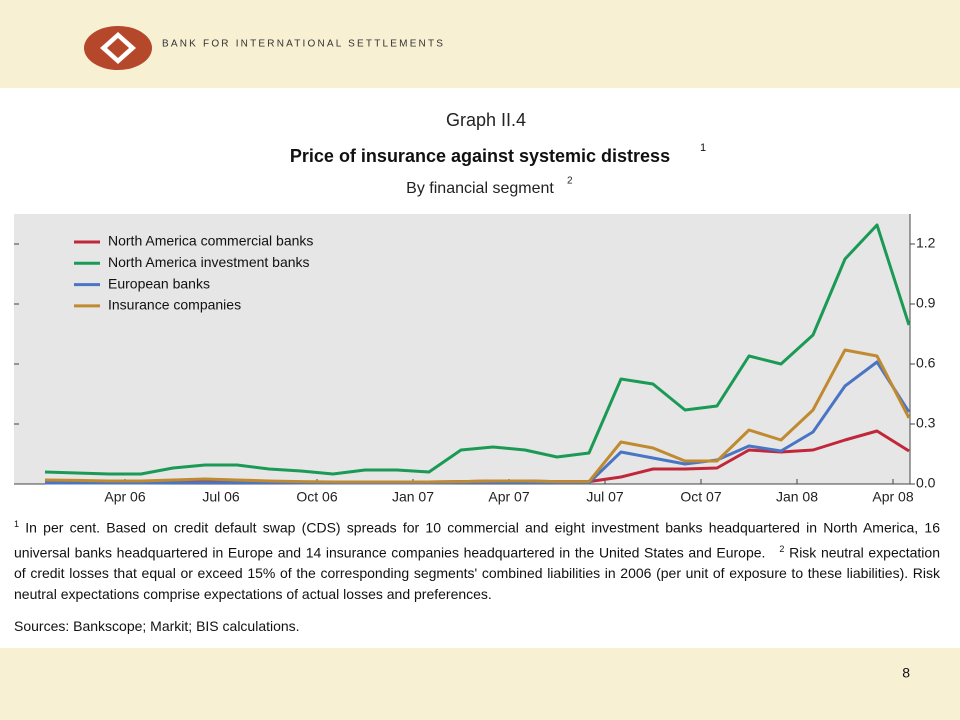 The height and width of the screenshot is (720, 960). I want to click on y-tick-label: 0.3, so click(926, 423).